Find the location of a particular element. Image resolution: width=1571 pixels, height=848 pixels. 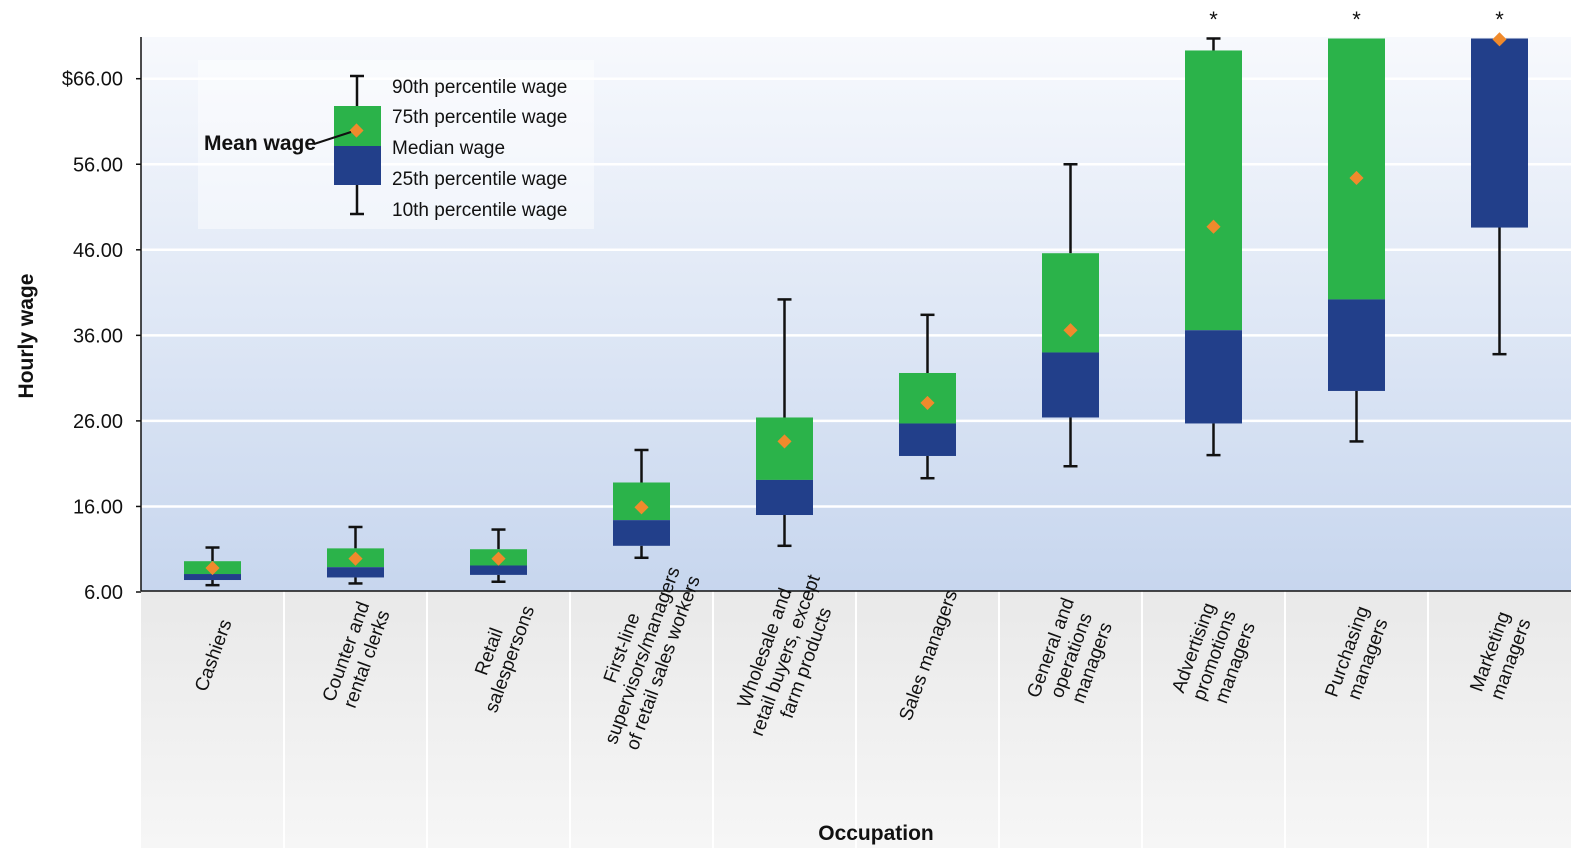

legend-mean-marker is located at coordinates (356, 130).